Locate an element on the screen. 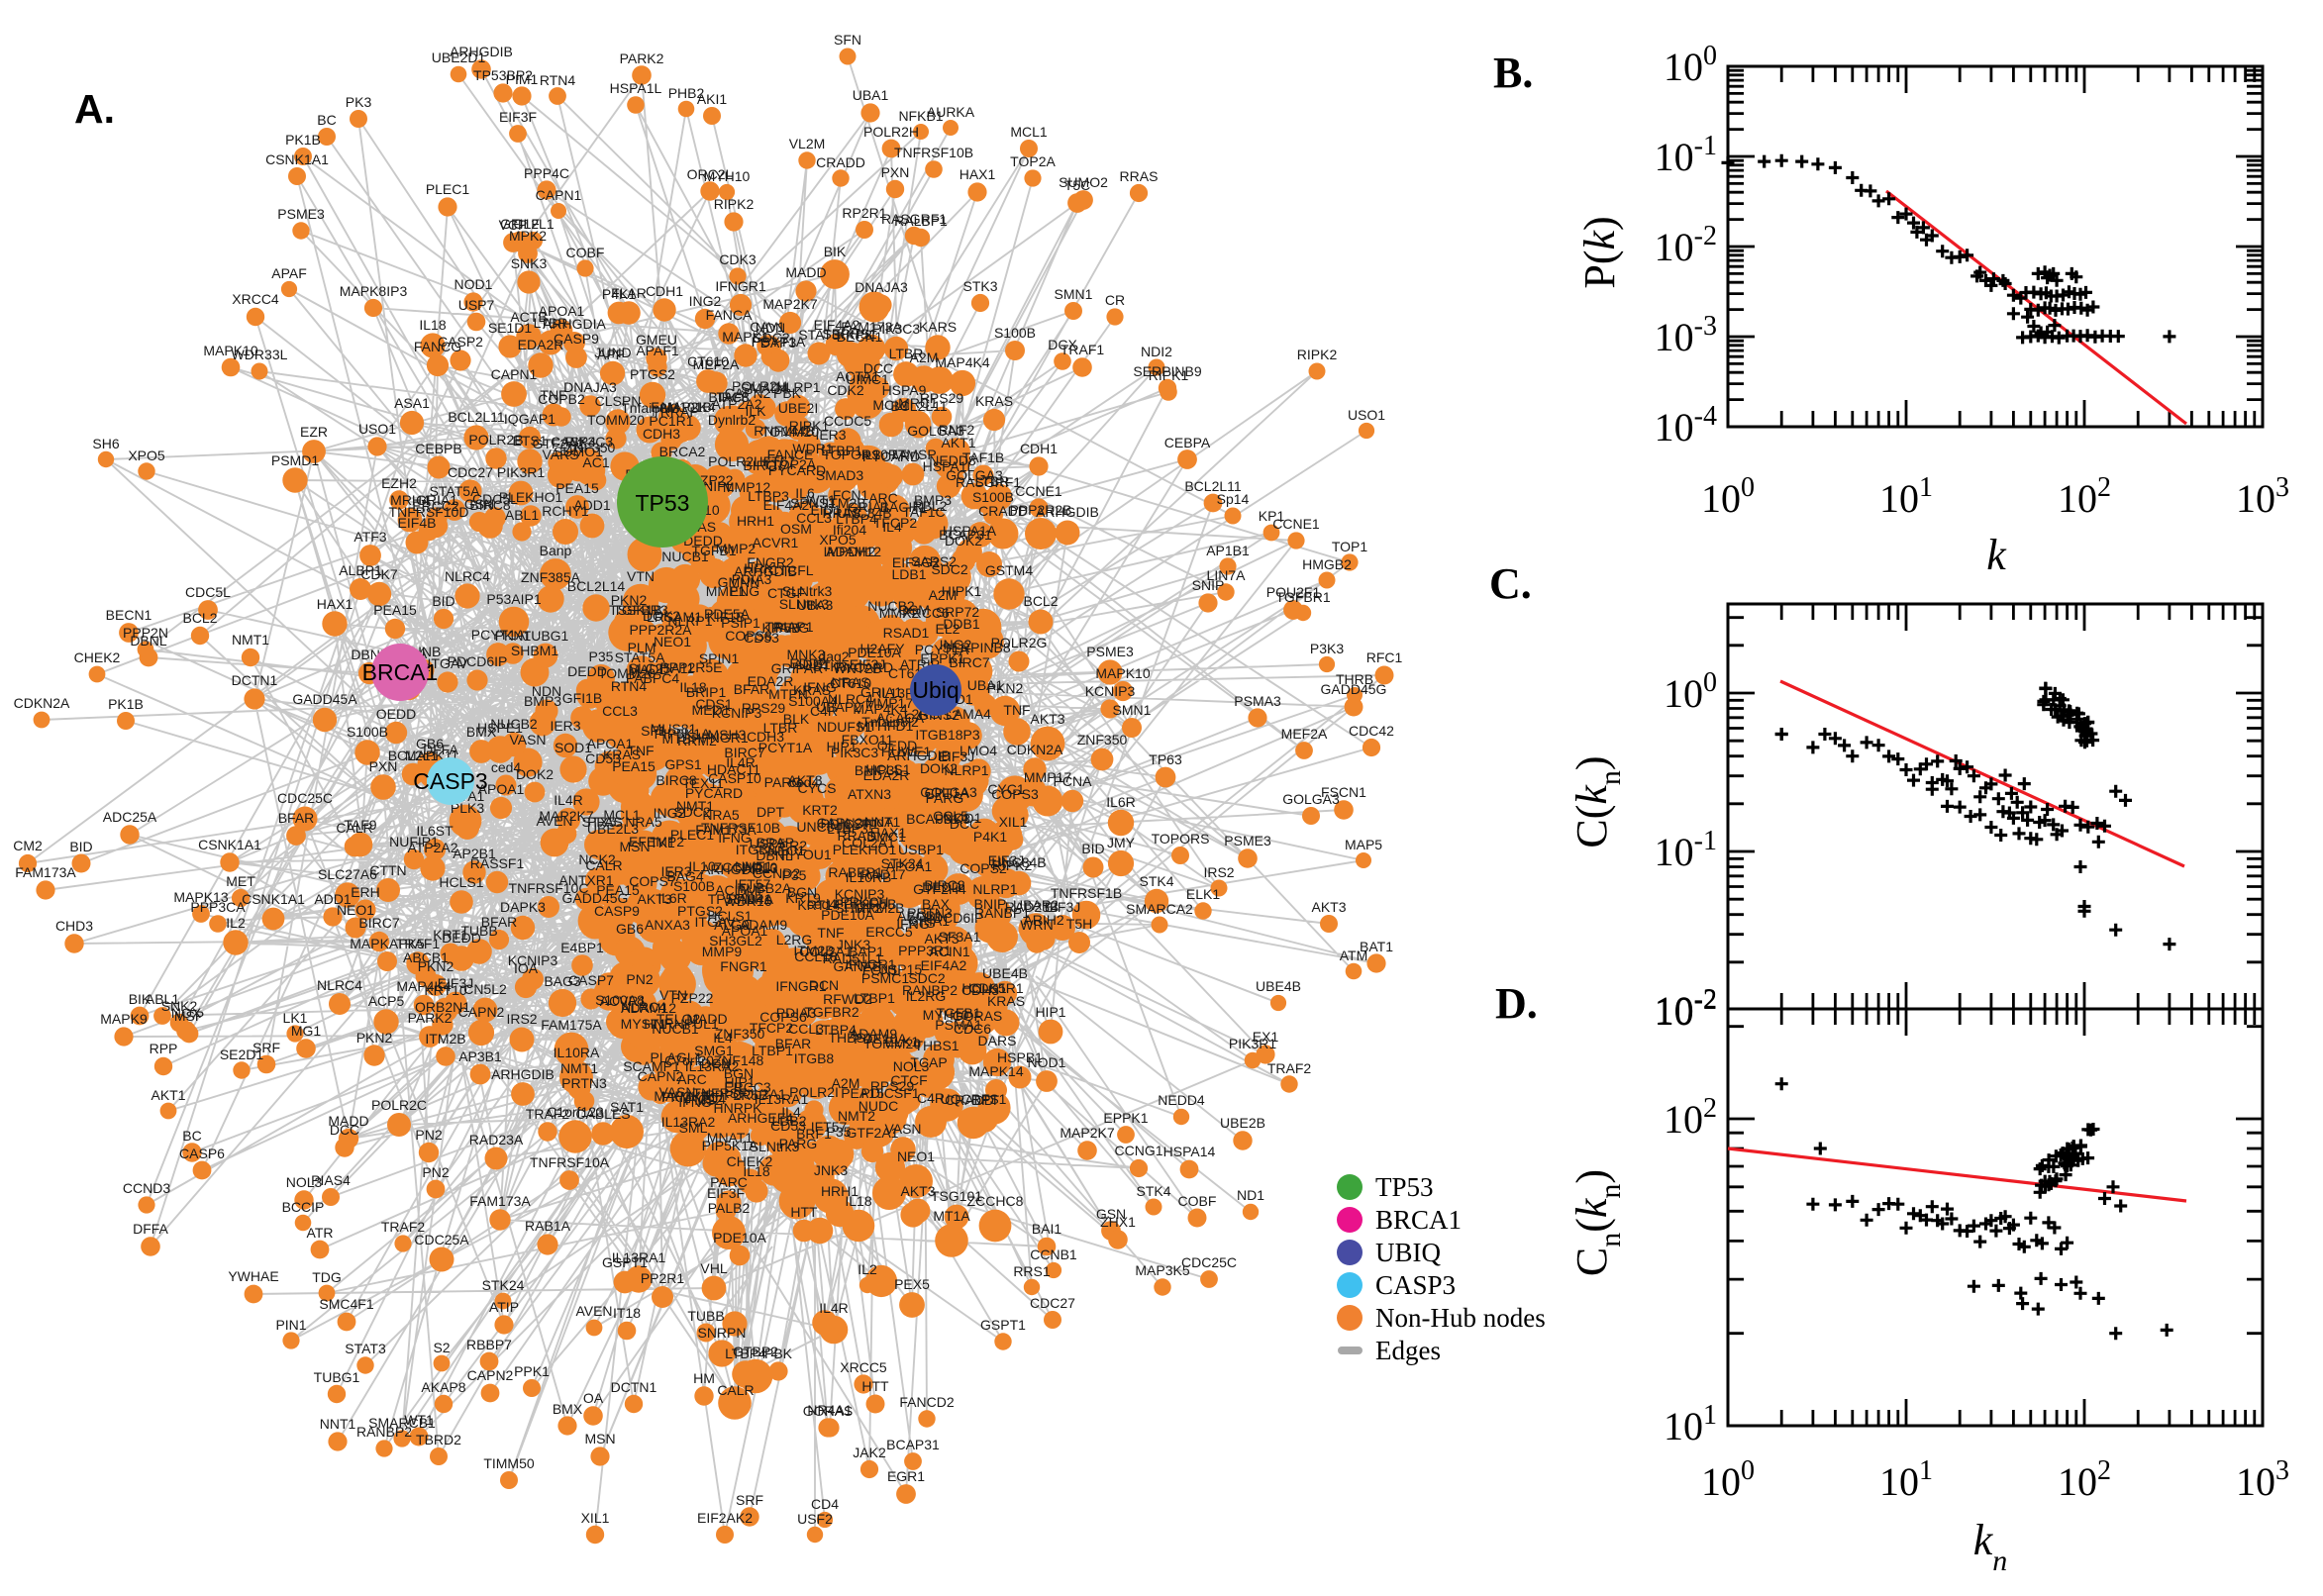 The image size is (2323, 1596). svg-text: PP2R1 is located at coordinates (663, 1278).